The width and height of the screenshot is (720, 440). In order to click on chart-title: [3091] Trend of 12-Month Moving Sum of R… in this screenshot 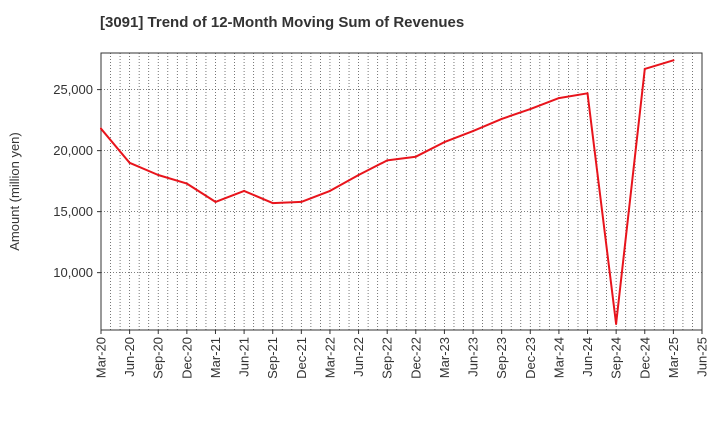, I will do `click(282, 22)`.